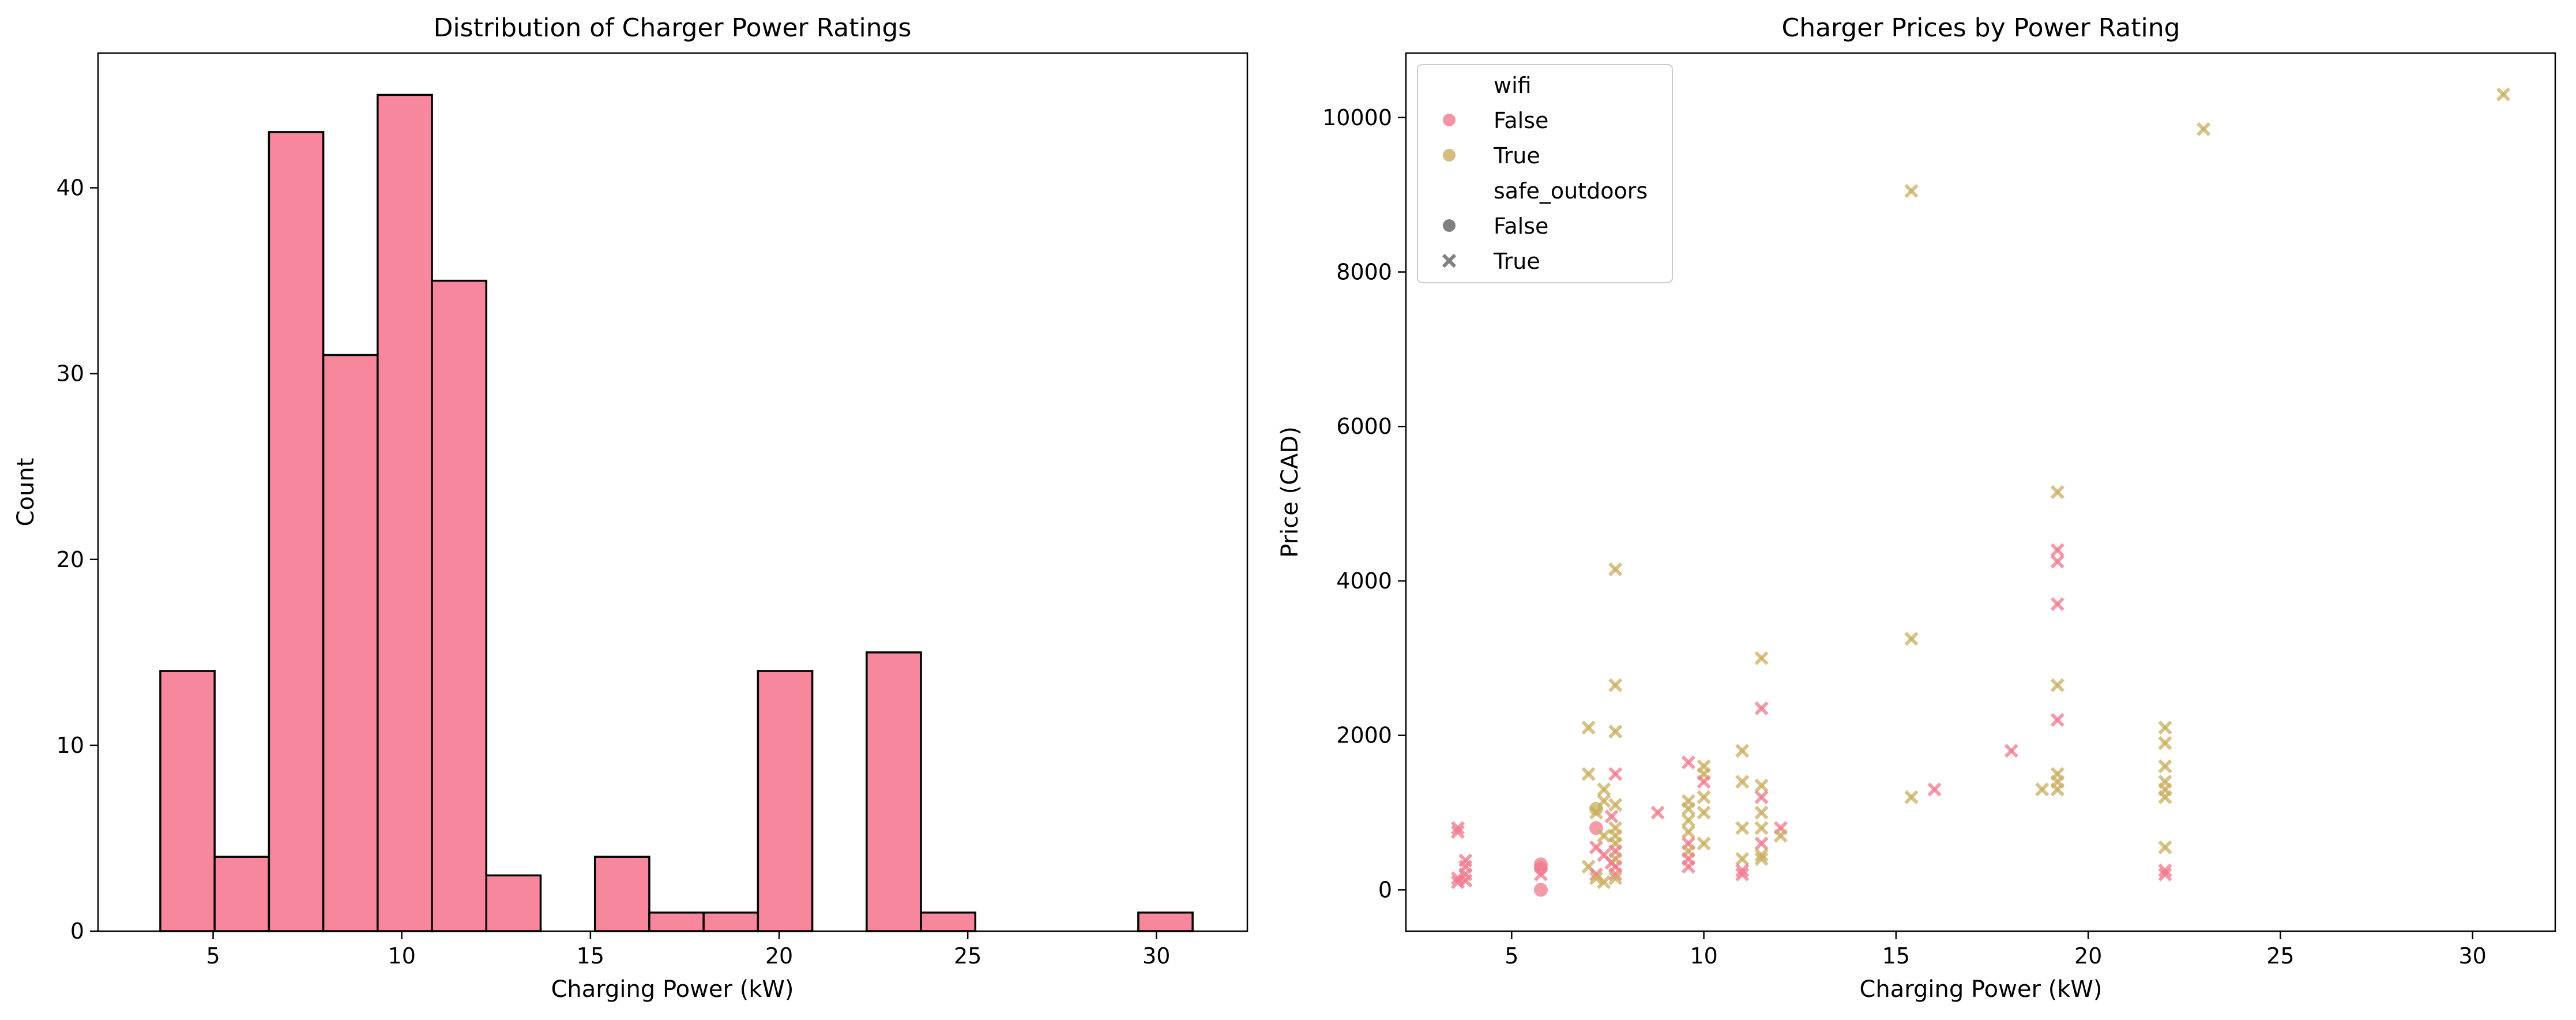  Describe the element at coordinates (1364, 581) in the screenshot. I see `scatter-y-tick-label: 4000` at that location.